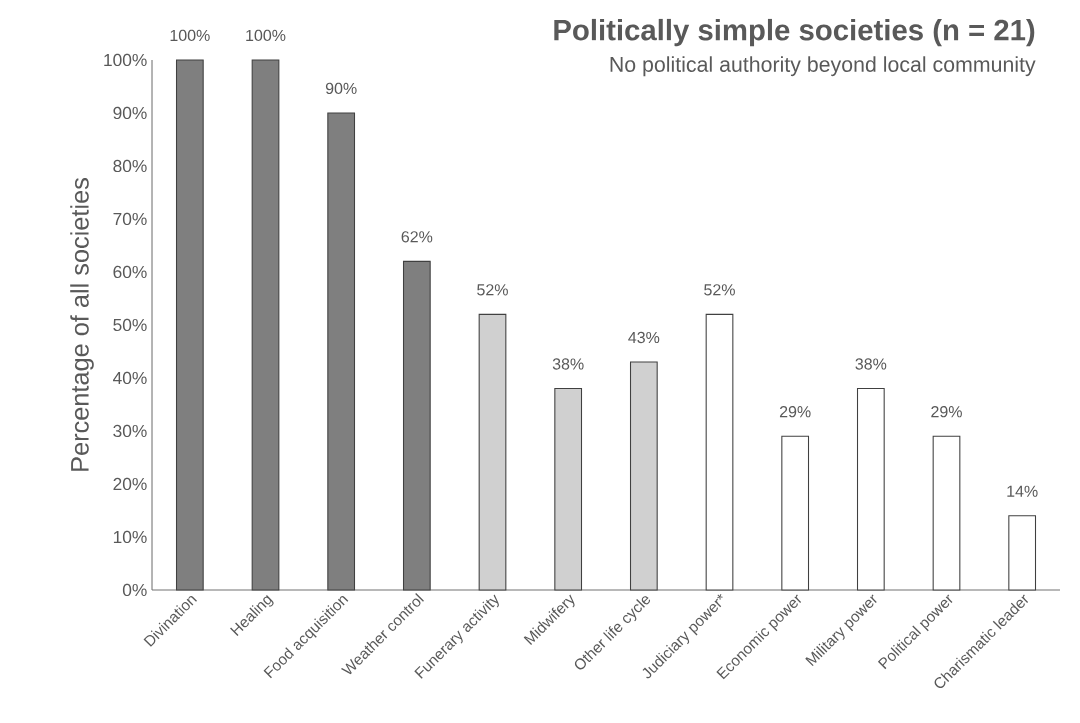  What do you see at coordinates (130, 431) in the screenshot?
I see `y-tick-label: 30%` at bounding box center [130, 431].